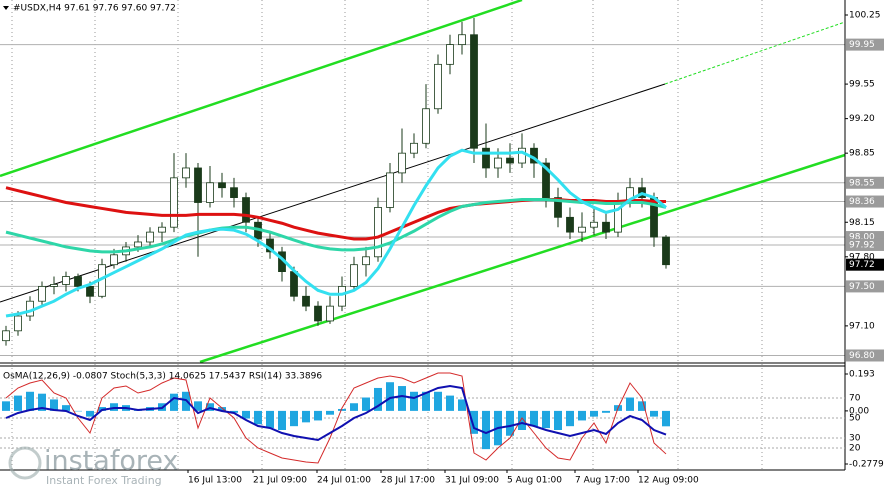  I want to click on y-tick-label: 98.85, so click(862, 154).